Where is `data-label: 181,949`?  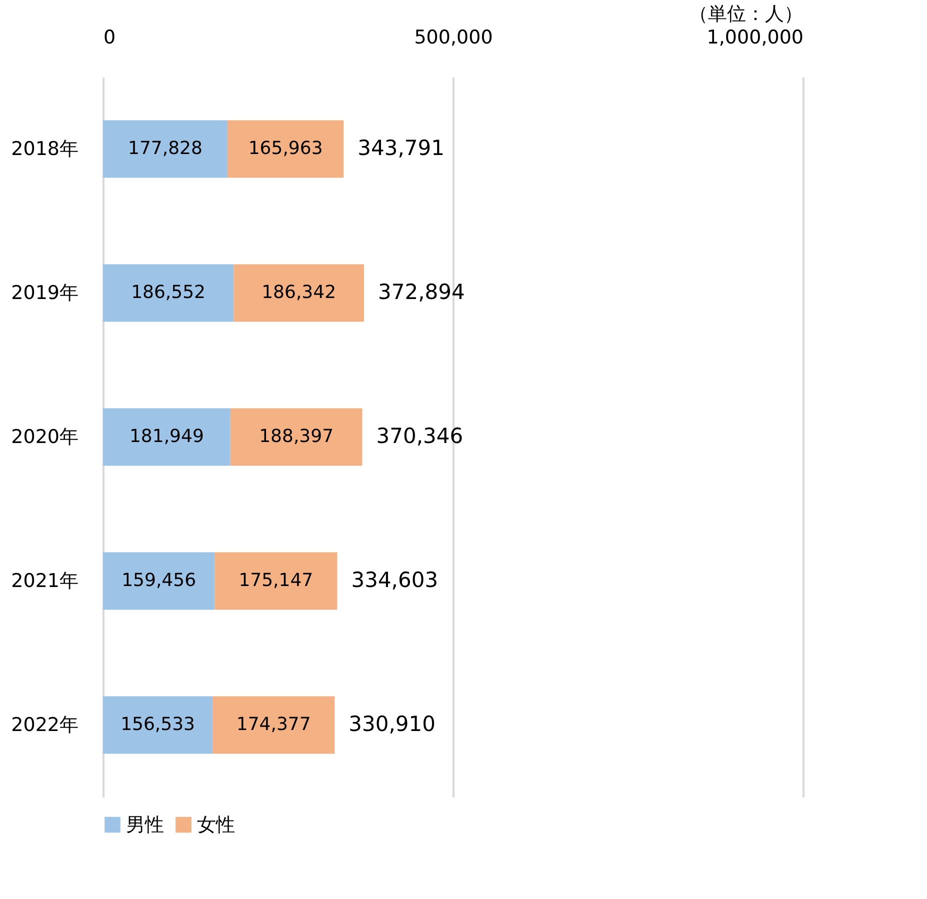 data-label: 181,949 is located at coordinates (166, 436).